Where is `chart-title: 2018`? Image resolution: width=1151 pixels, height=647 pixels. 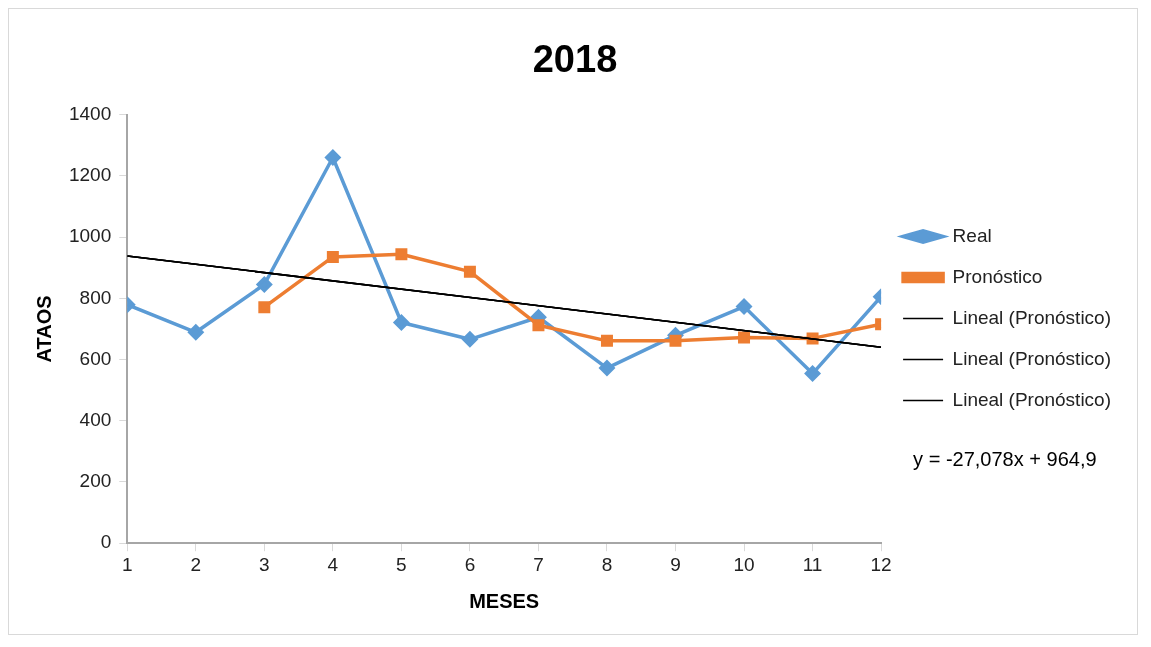
chart-title: 2018 is located at coordinates (575, 59).